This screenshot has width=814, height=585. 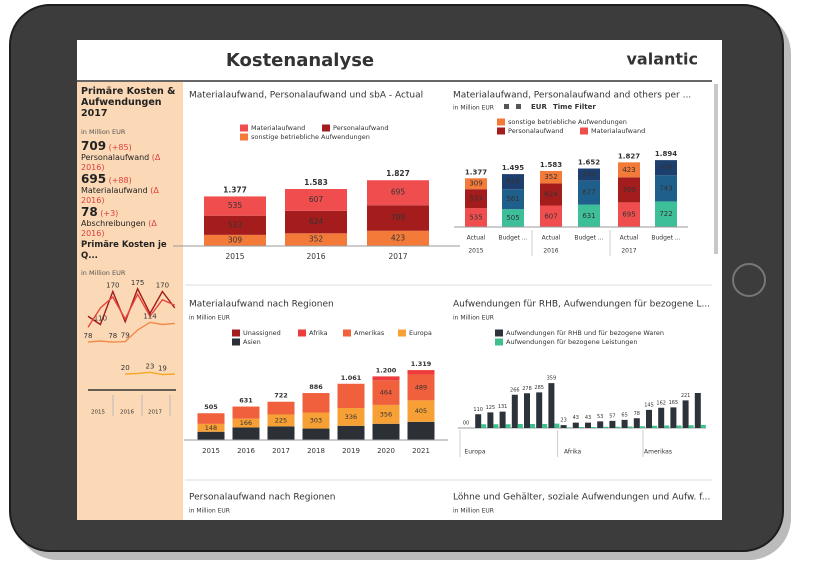 I want to click on toolbar-button: Time Filter, so click(x=574, y=107).